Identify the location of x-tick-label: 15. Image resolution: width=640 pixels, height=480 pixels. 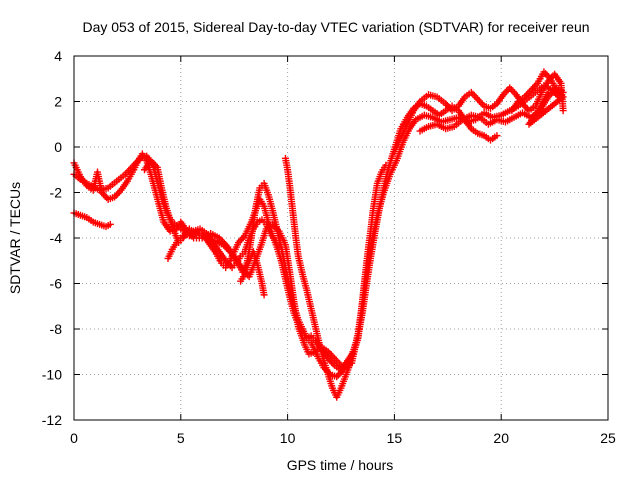
(395, 438).